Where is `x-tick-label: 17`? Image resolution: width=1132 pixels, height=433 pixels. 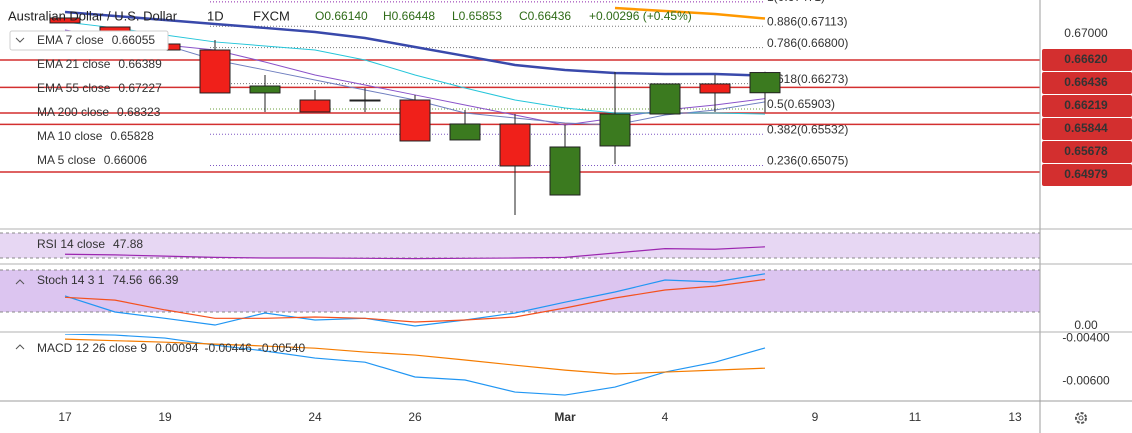 x-tick-label: 17 is located at coordinates (65, 417).